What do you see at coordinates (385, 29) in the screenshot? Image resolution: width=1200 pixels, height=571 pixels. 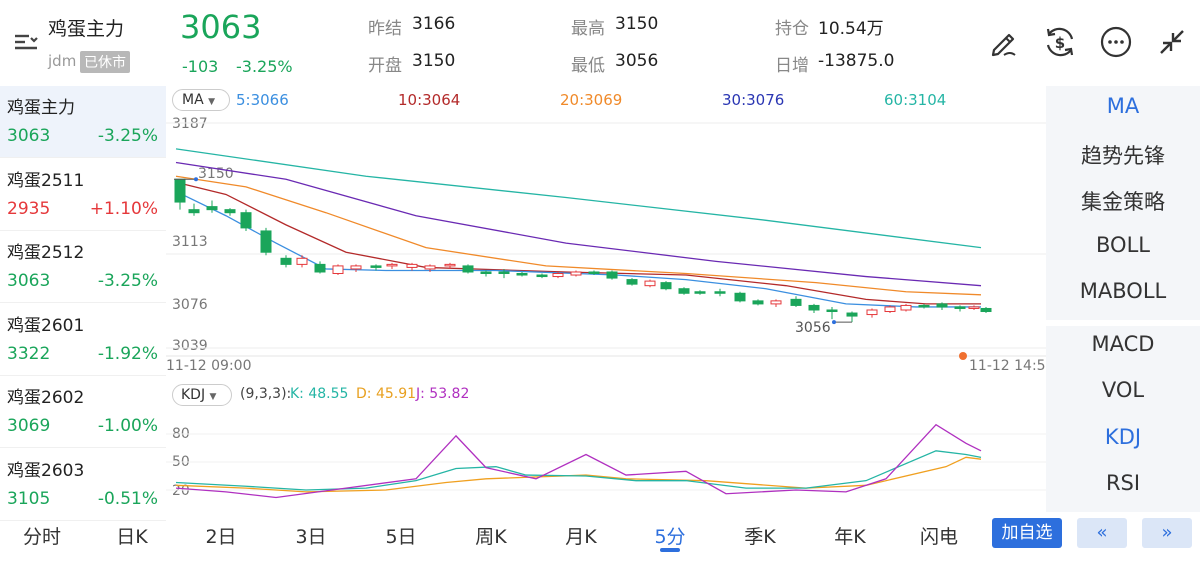 I see `prev-close-label: 昨结` at bounding box center [385, 29].